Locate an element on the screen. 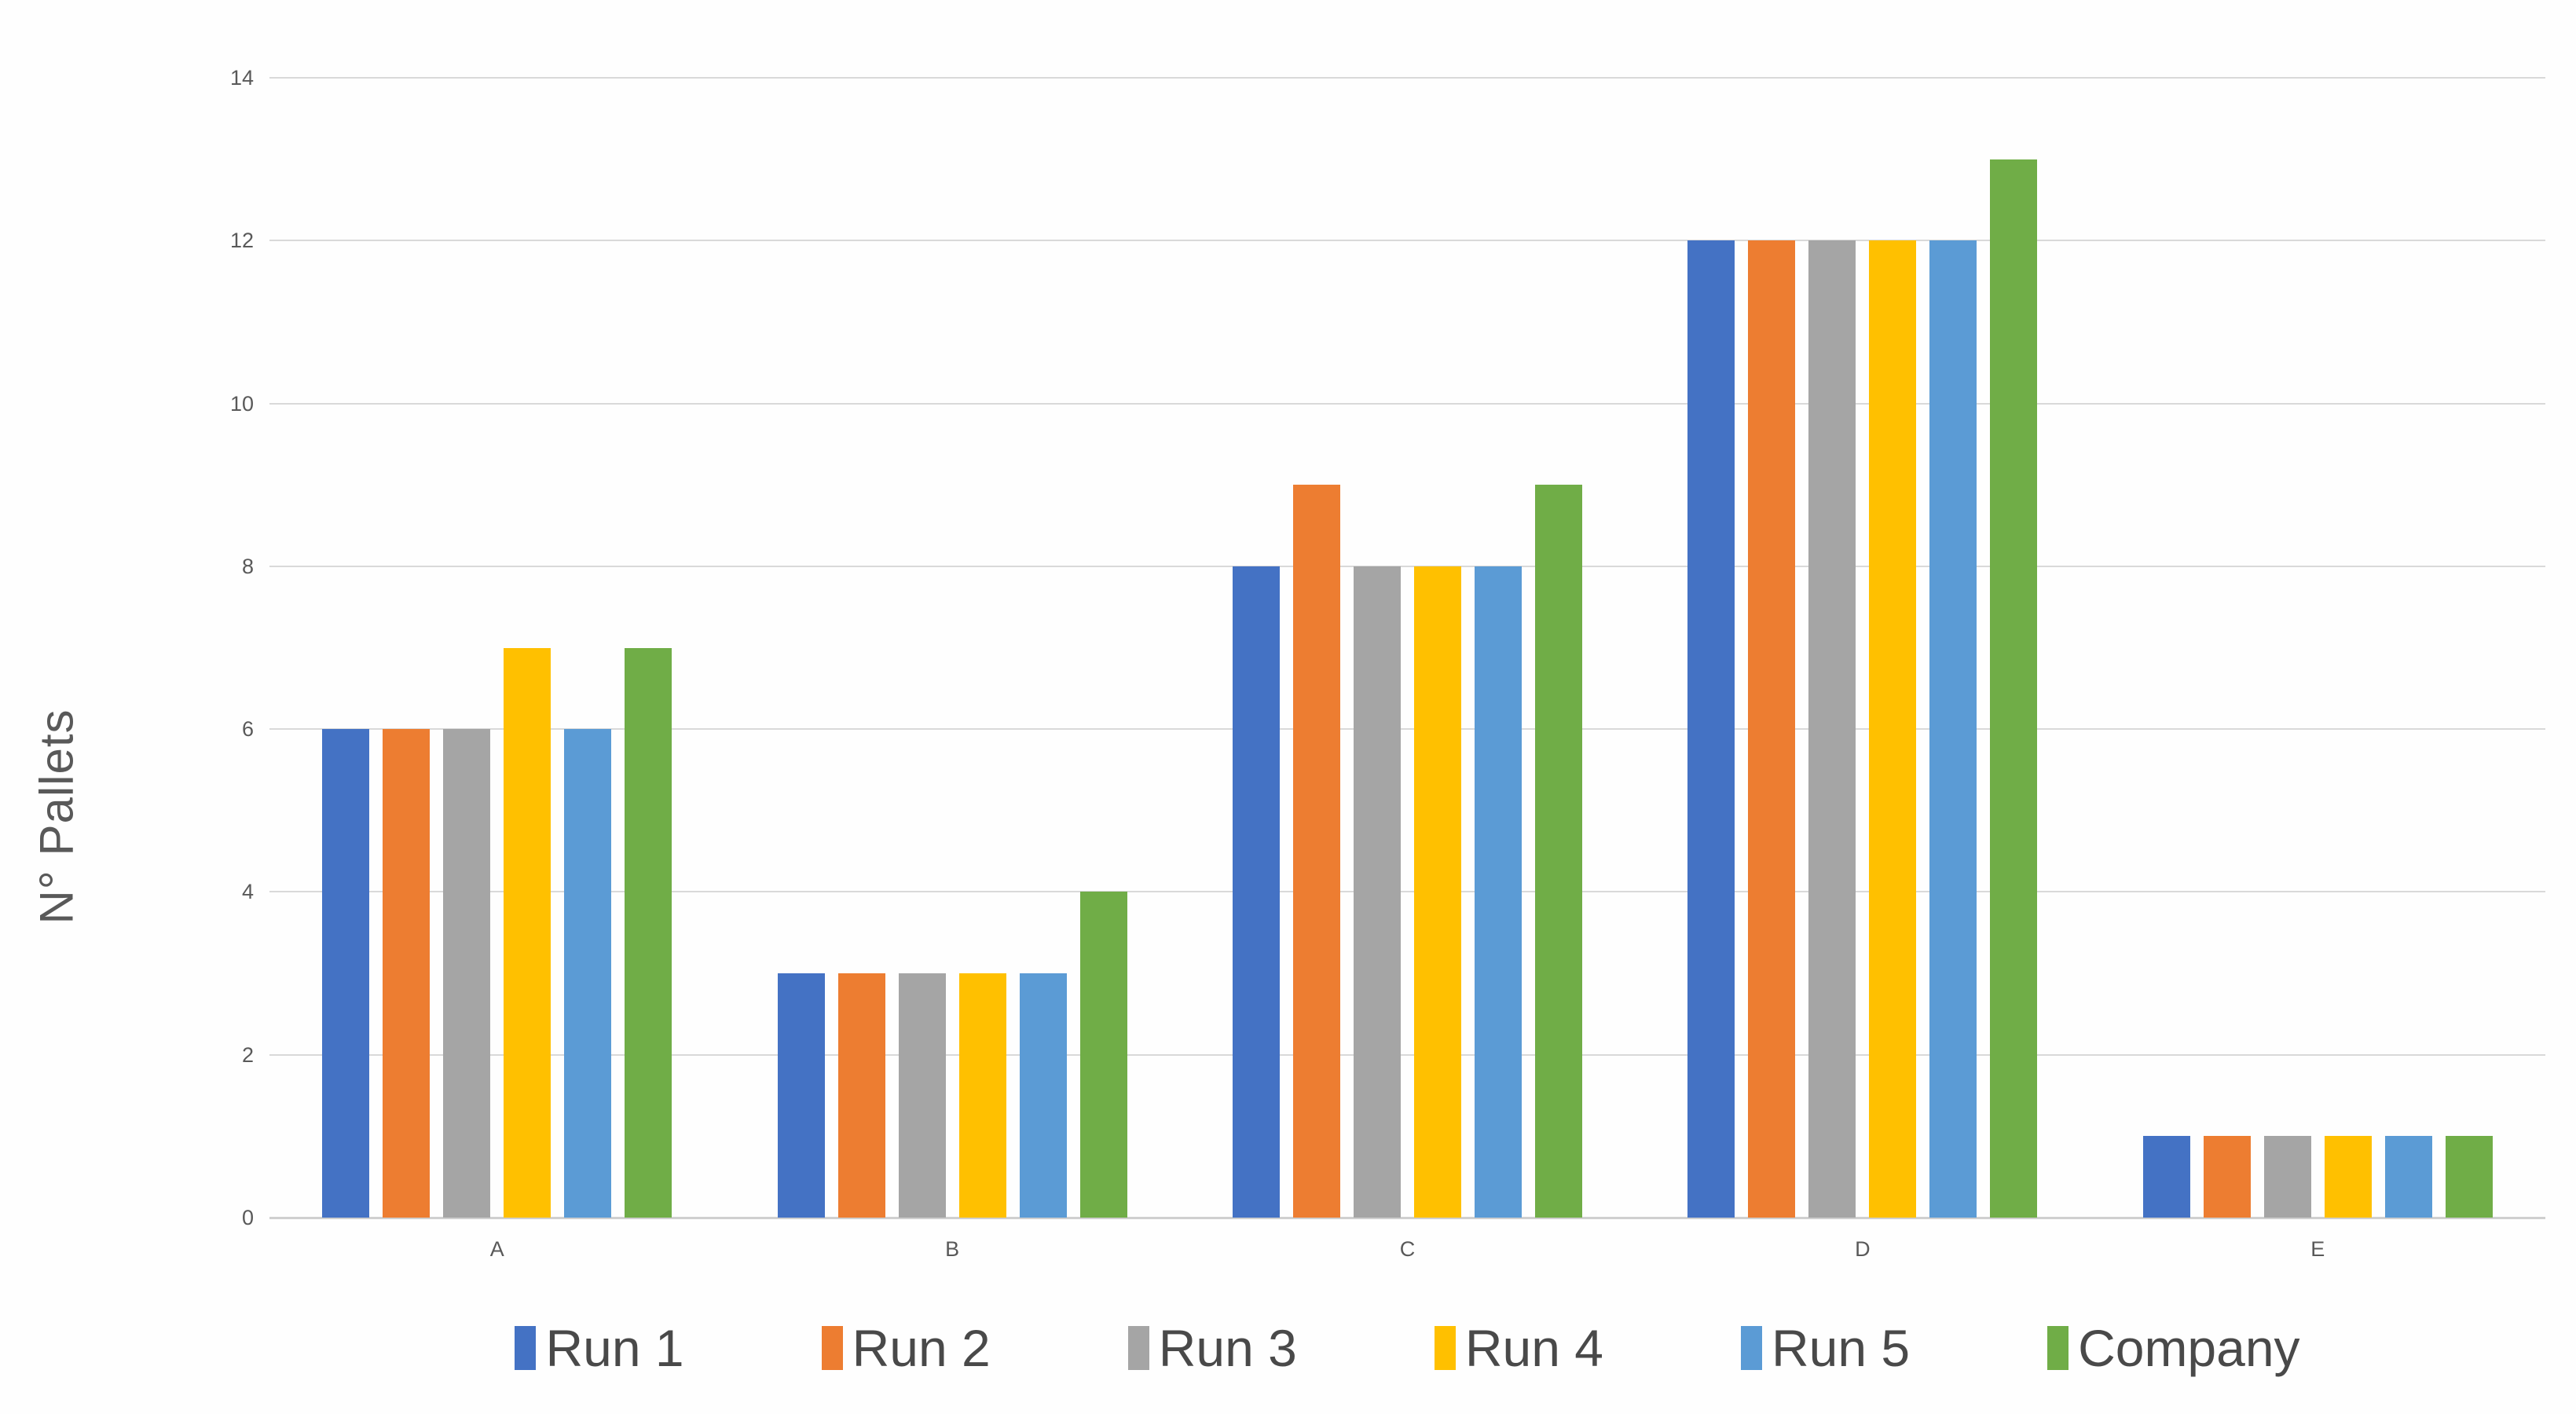  legend-item-run-3: Run 3 is located at coordinates (1212, 1348).